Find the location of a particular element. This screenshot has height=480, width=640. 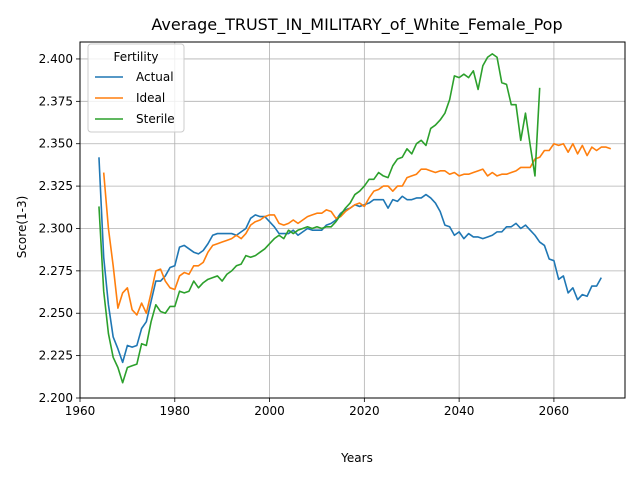

y-tick-label: 2.275 is located at coordinates (56, 271).